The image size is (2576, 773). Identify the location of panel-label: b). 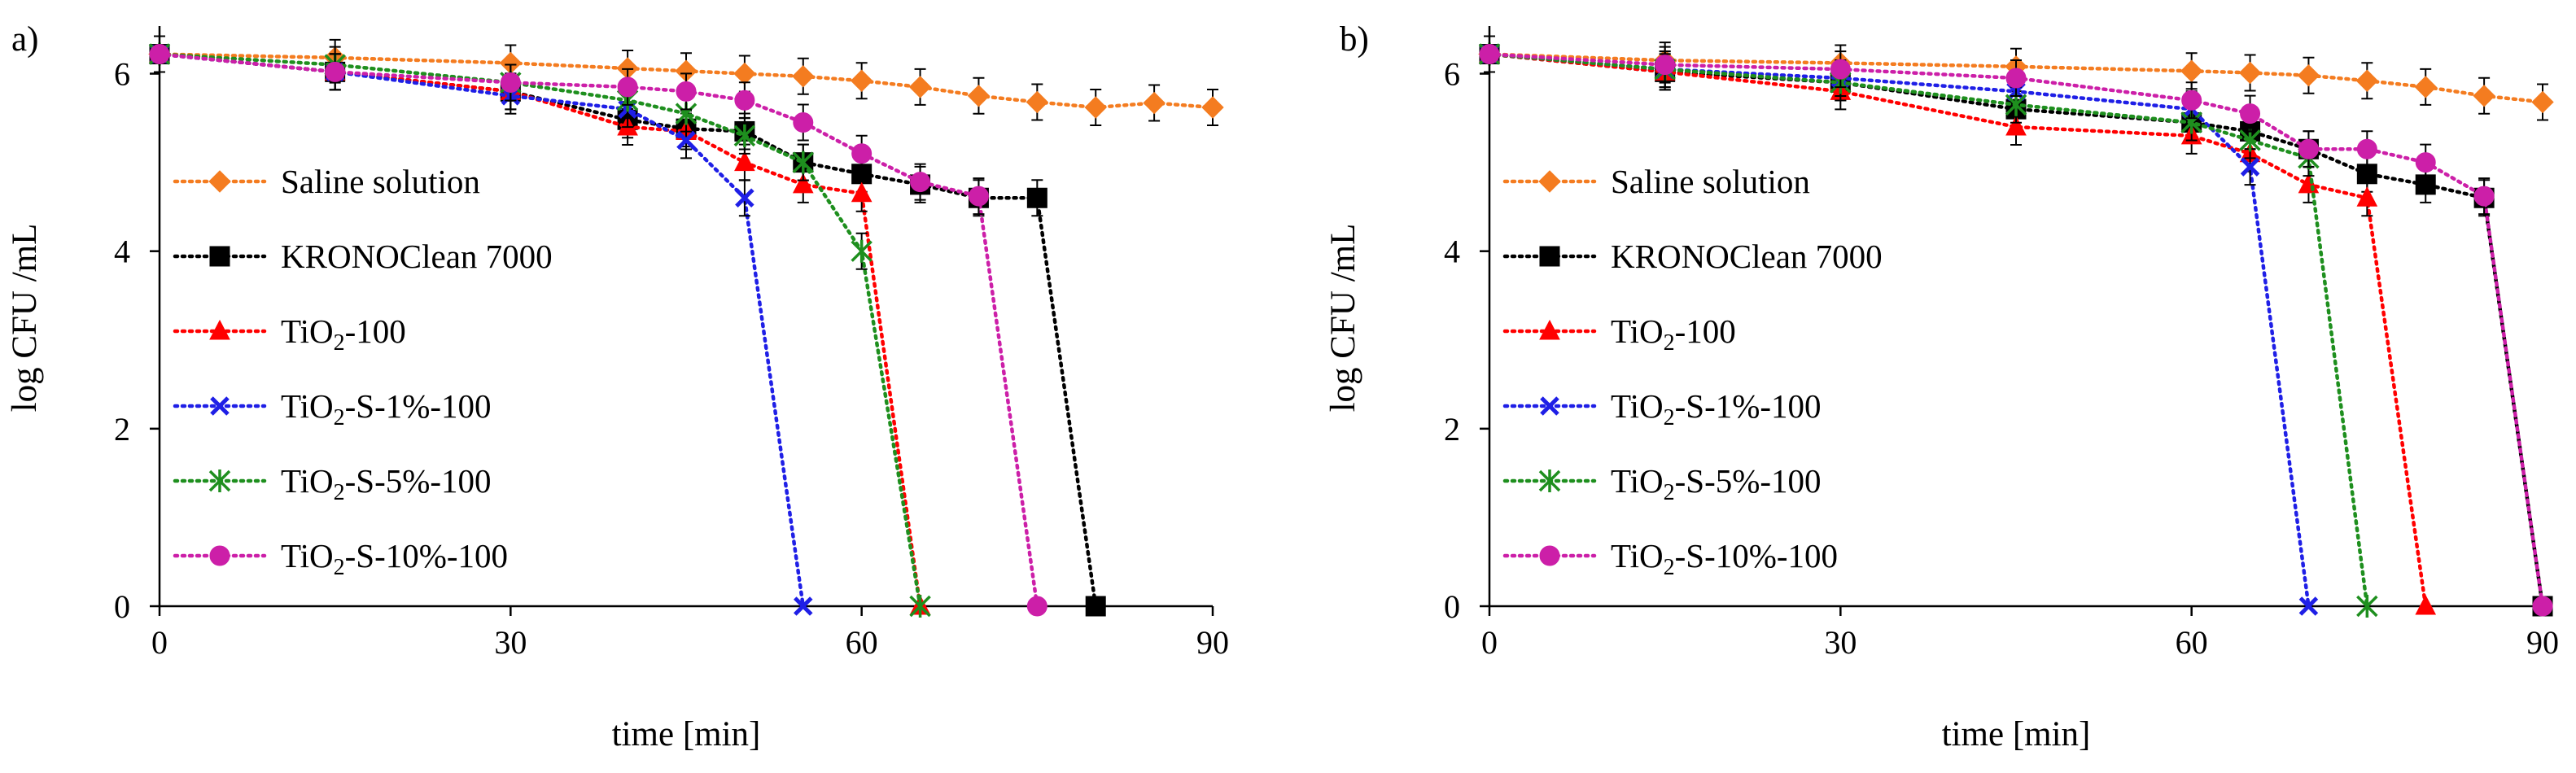
(1354, 39).